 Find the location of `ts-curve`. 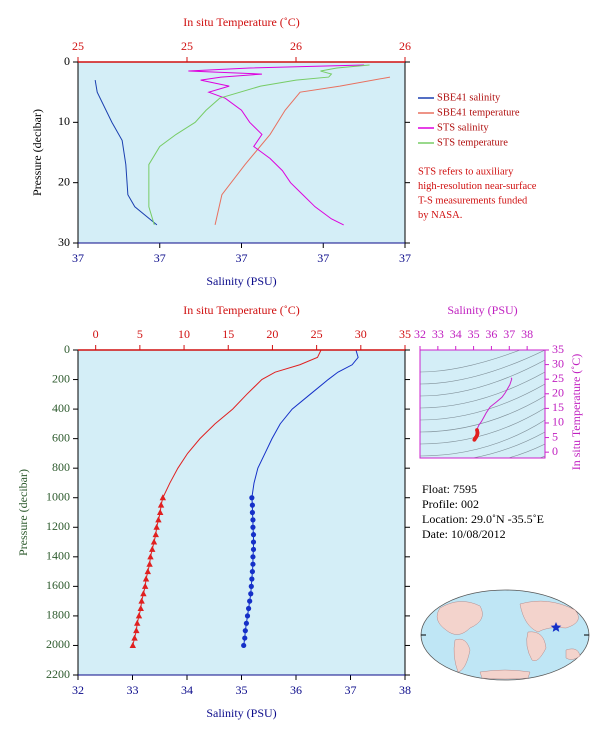

ts-curve is located at coordinates (494, 404).